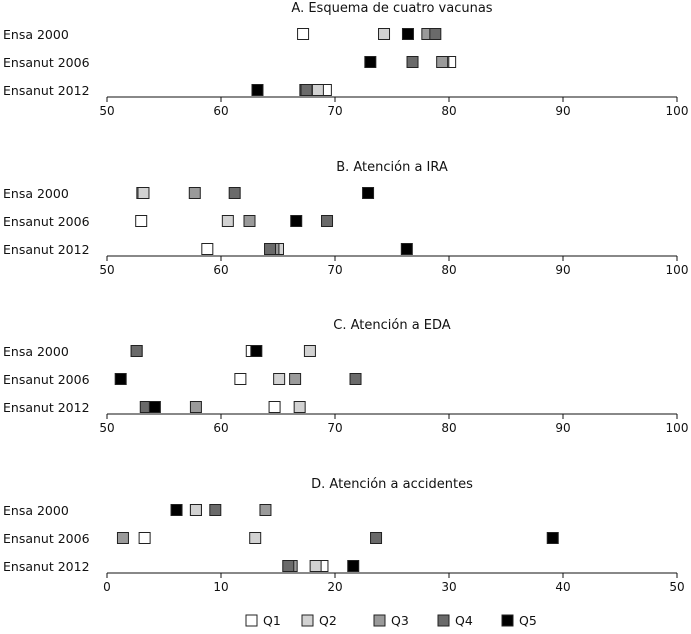  I want to click on legend-swatch-q3, so click(379, 620).